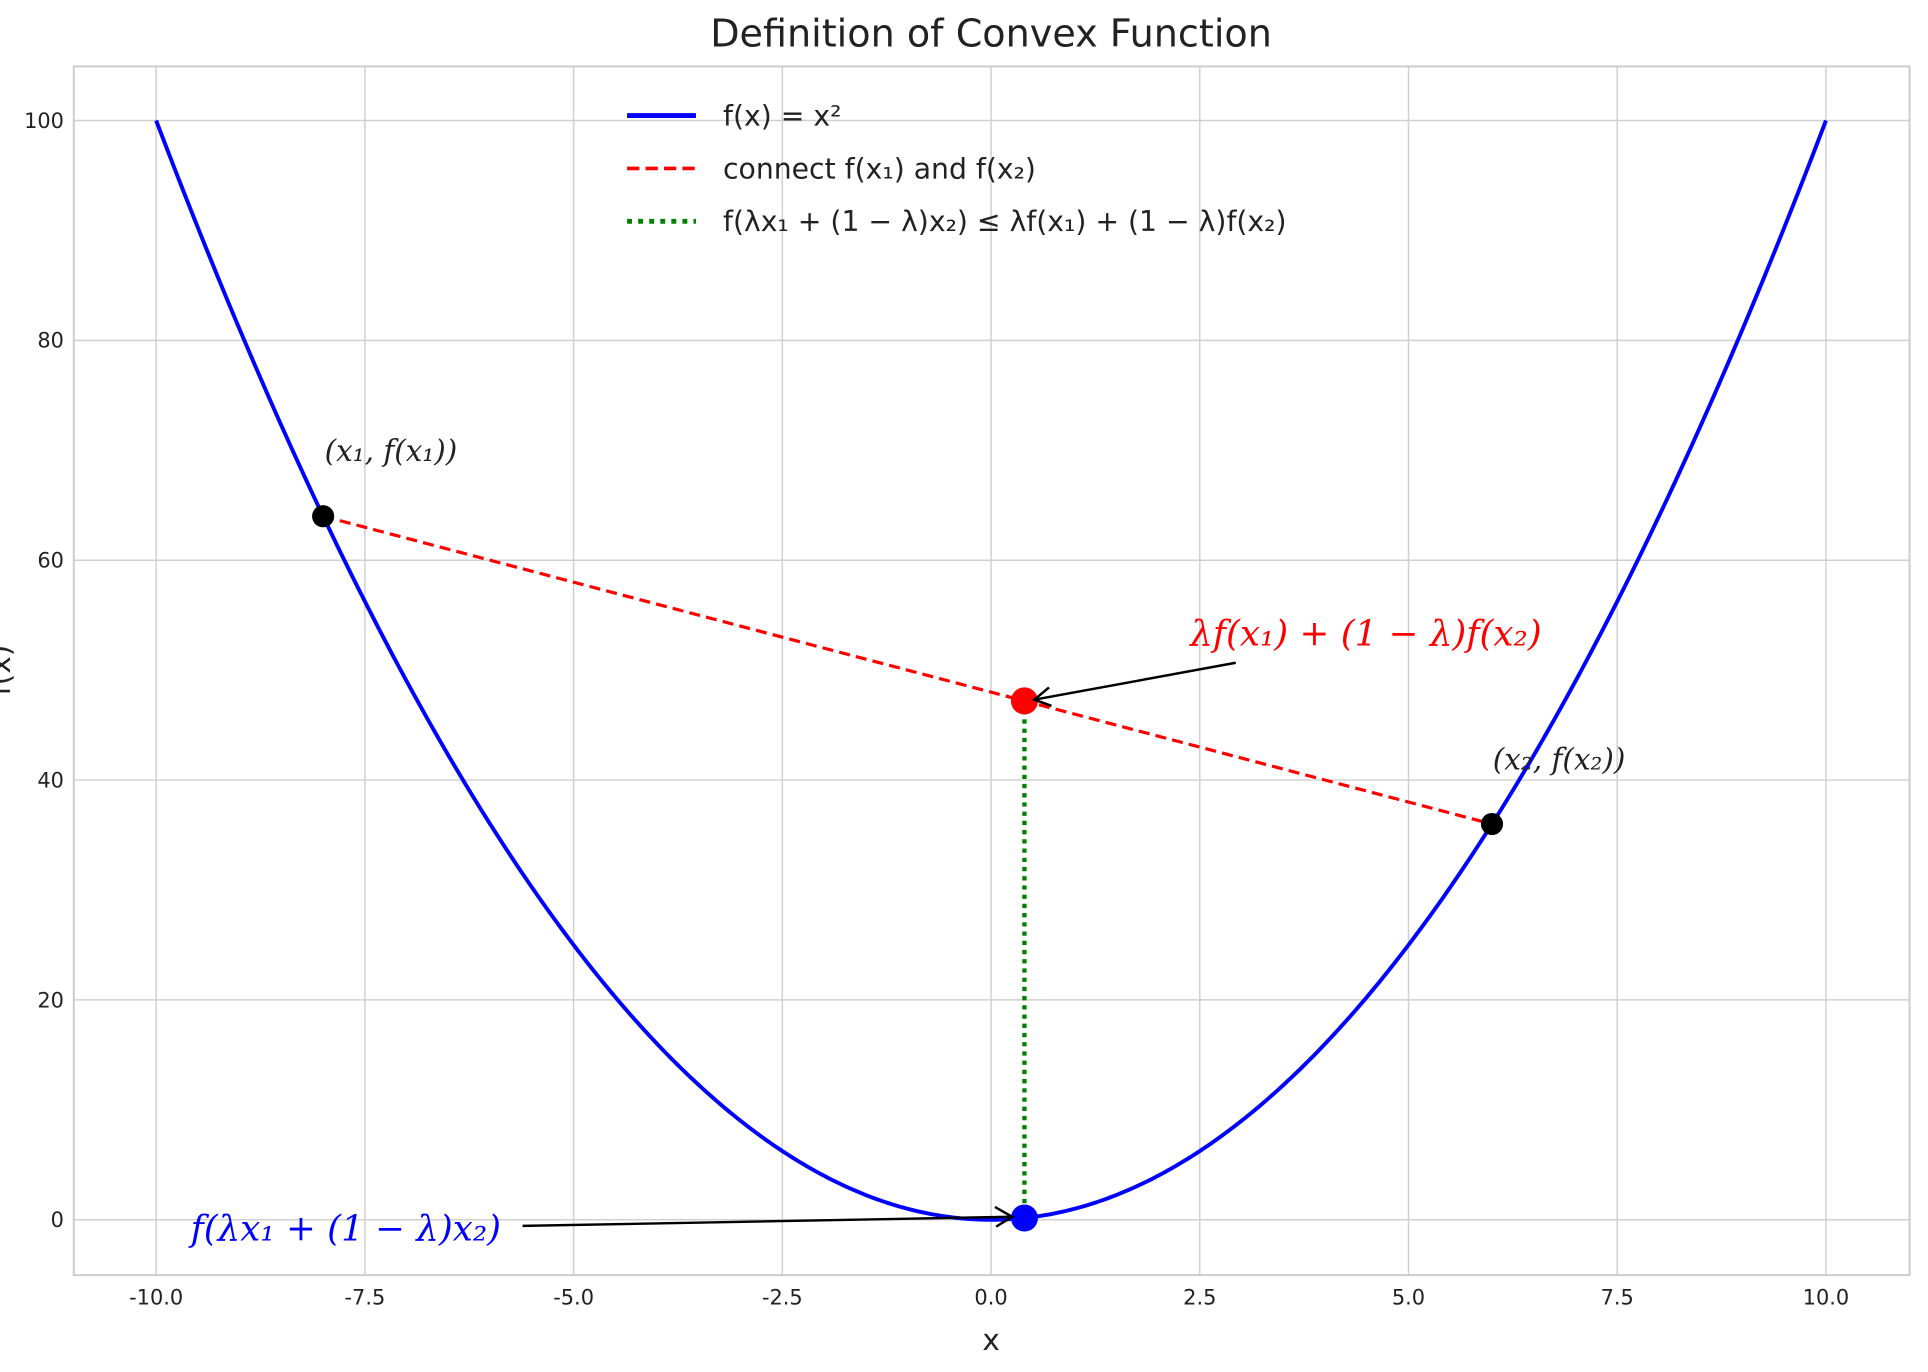 This screenshot has height=1372, width=1928. I want to click on arrow-function, so click(767, 1221).